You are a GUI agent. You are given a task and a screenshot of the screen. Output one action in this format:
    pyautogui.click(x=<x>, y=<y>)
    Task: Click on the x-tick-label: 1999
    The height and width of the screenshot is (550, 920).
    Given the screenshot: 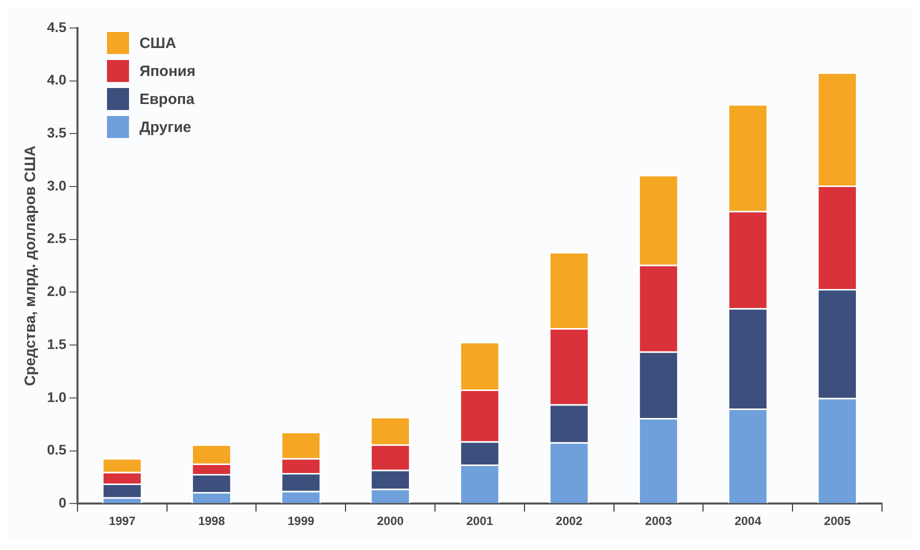 What is the action you would take?
    pyautogui.click(x=301, y=521)
    